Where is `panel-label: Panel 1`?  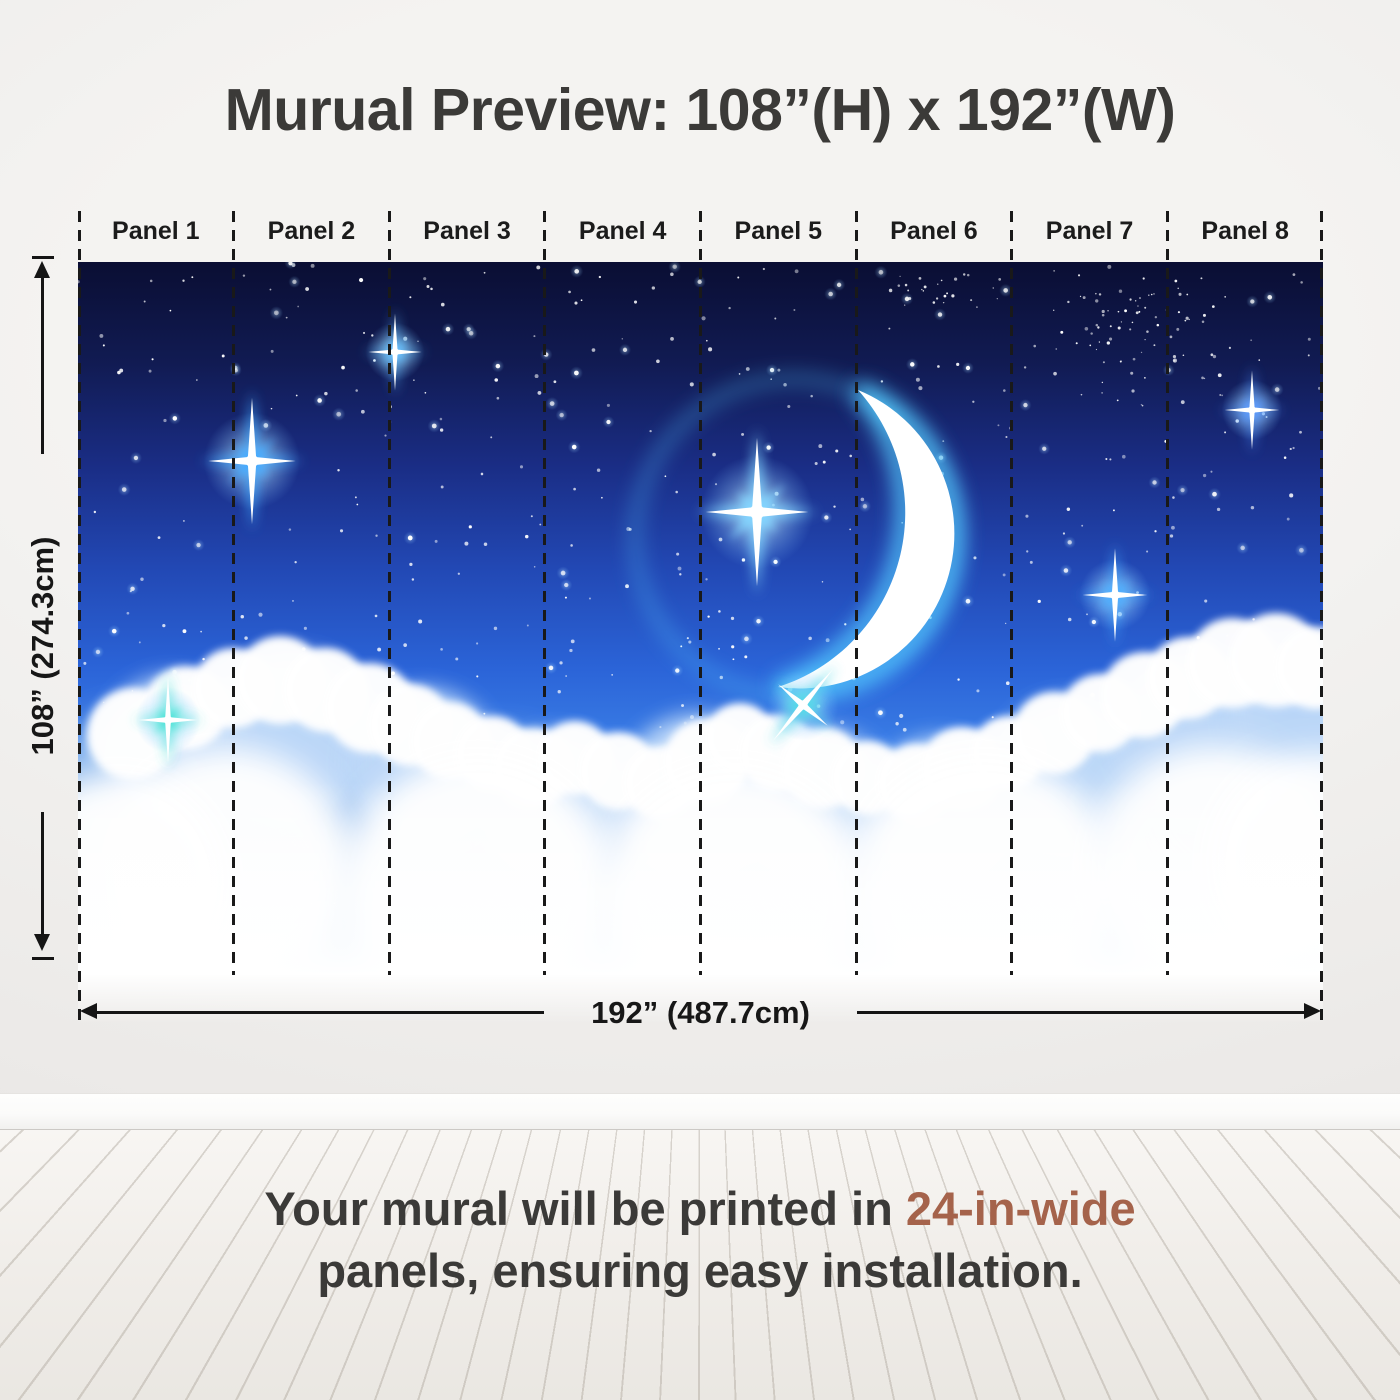 panel-label: Panel 1 is located at coordinates (156, 231).